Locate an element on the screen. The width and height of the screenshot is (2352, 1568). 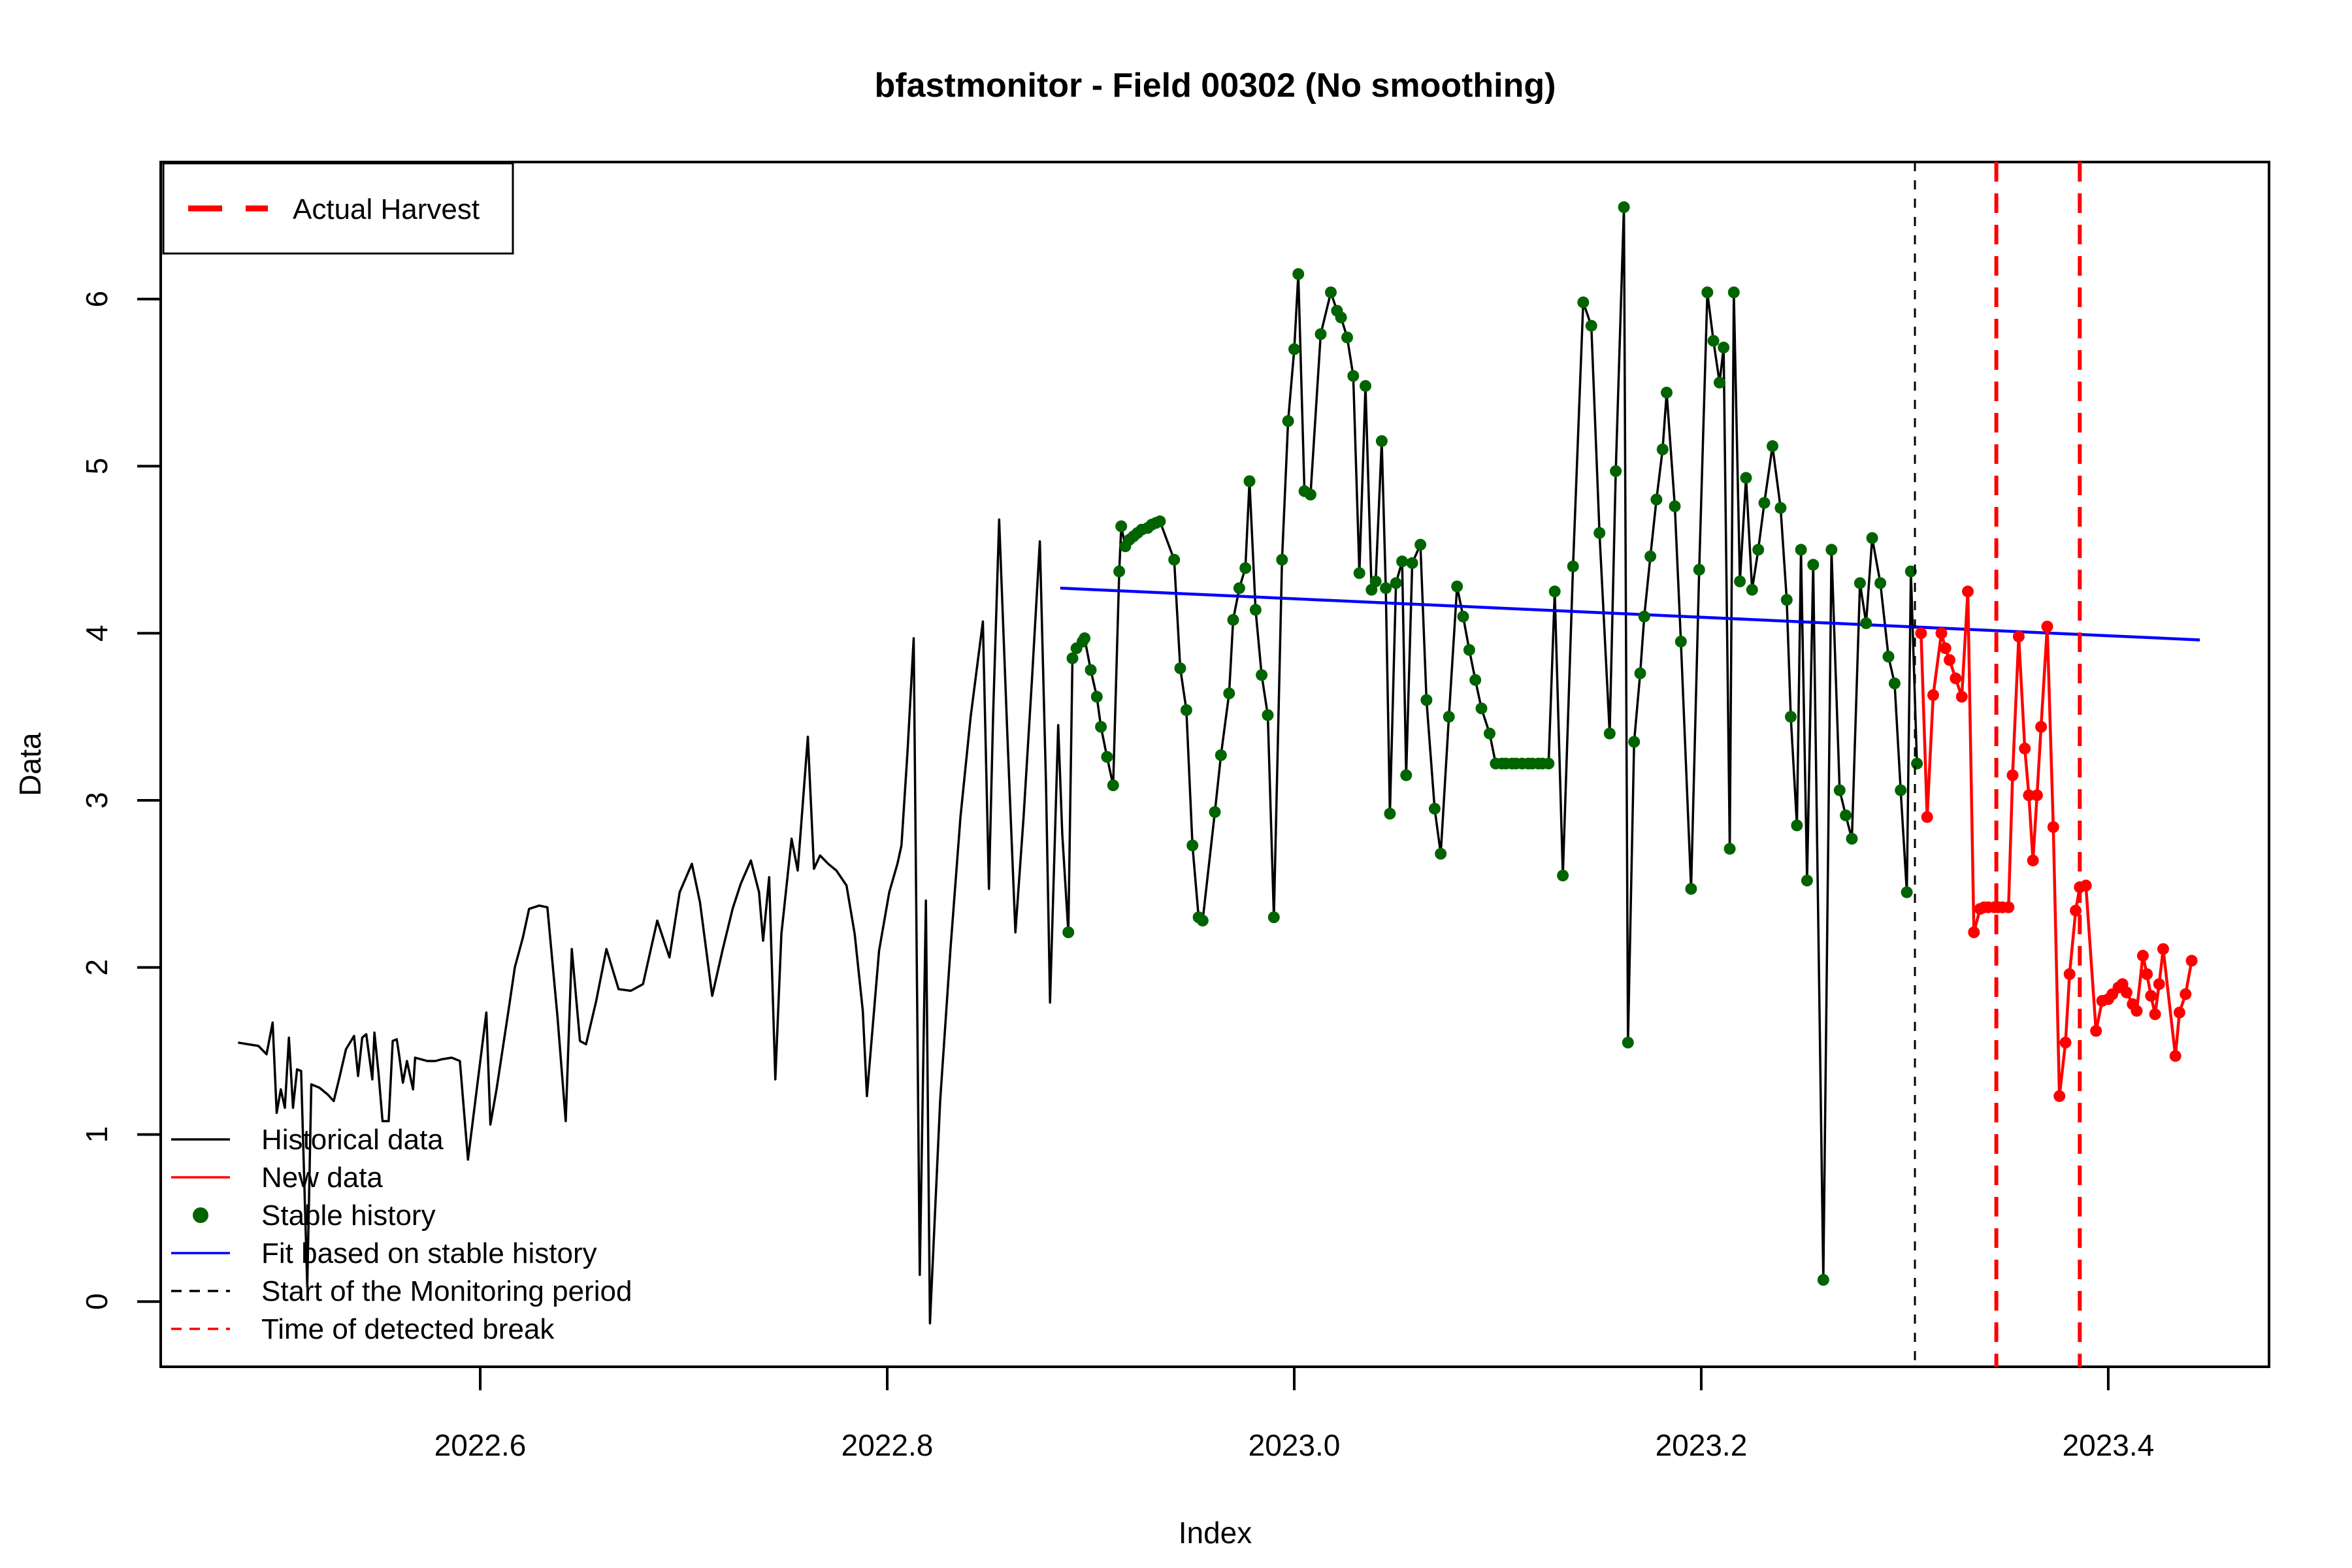
new-data-line is located at coordinates (2056, 844).